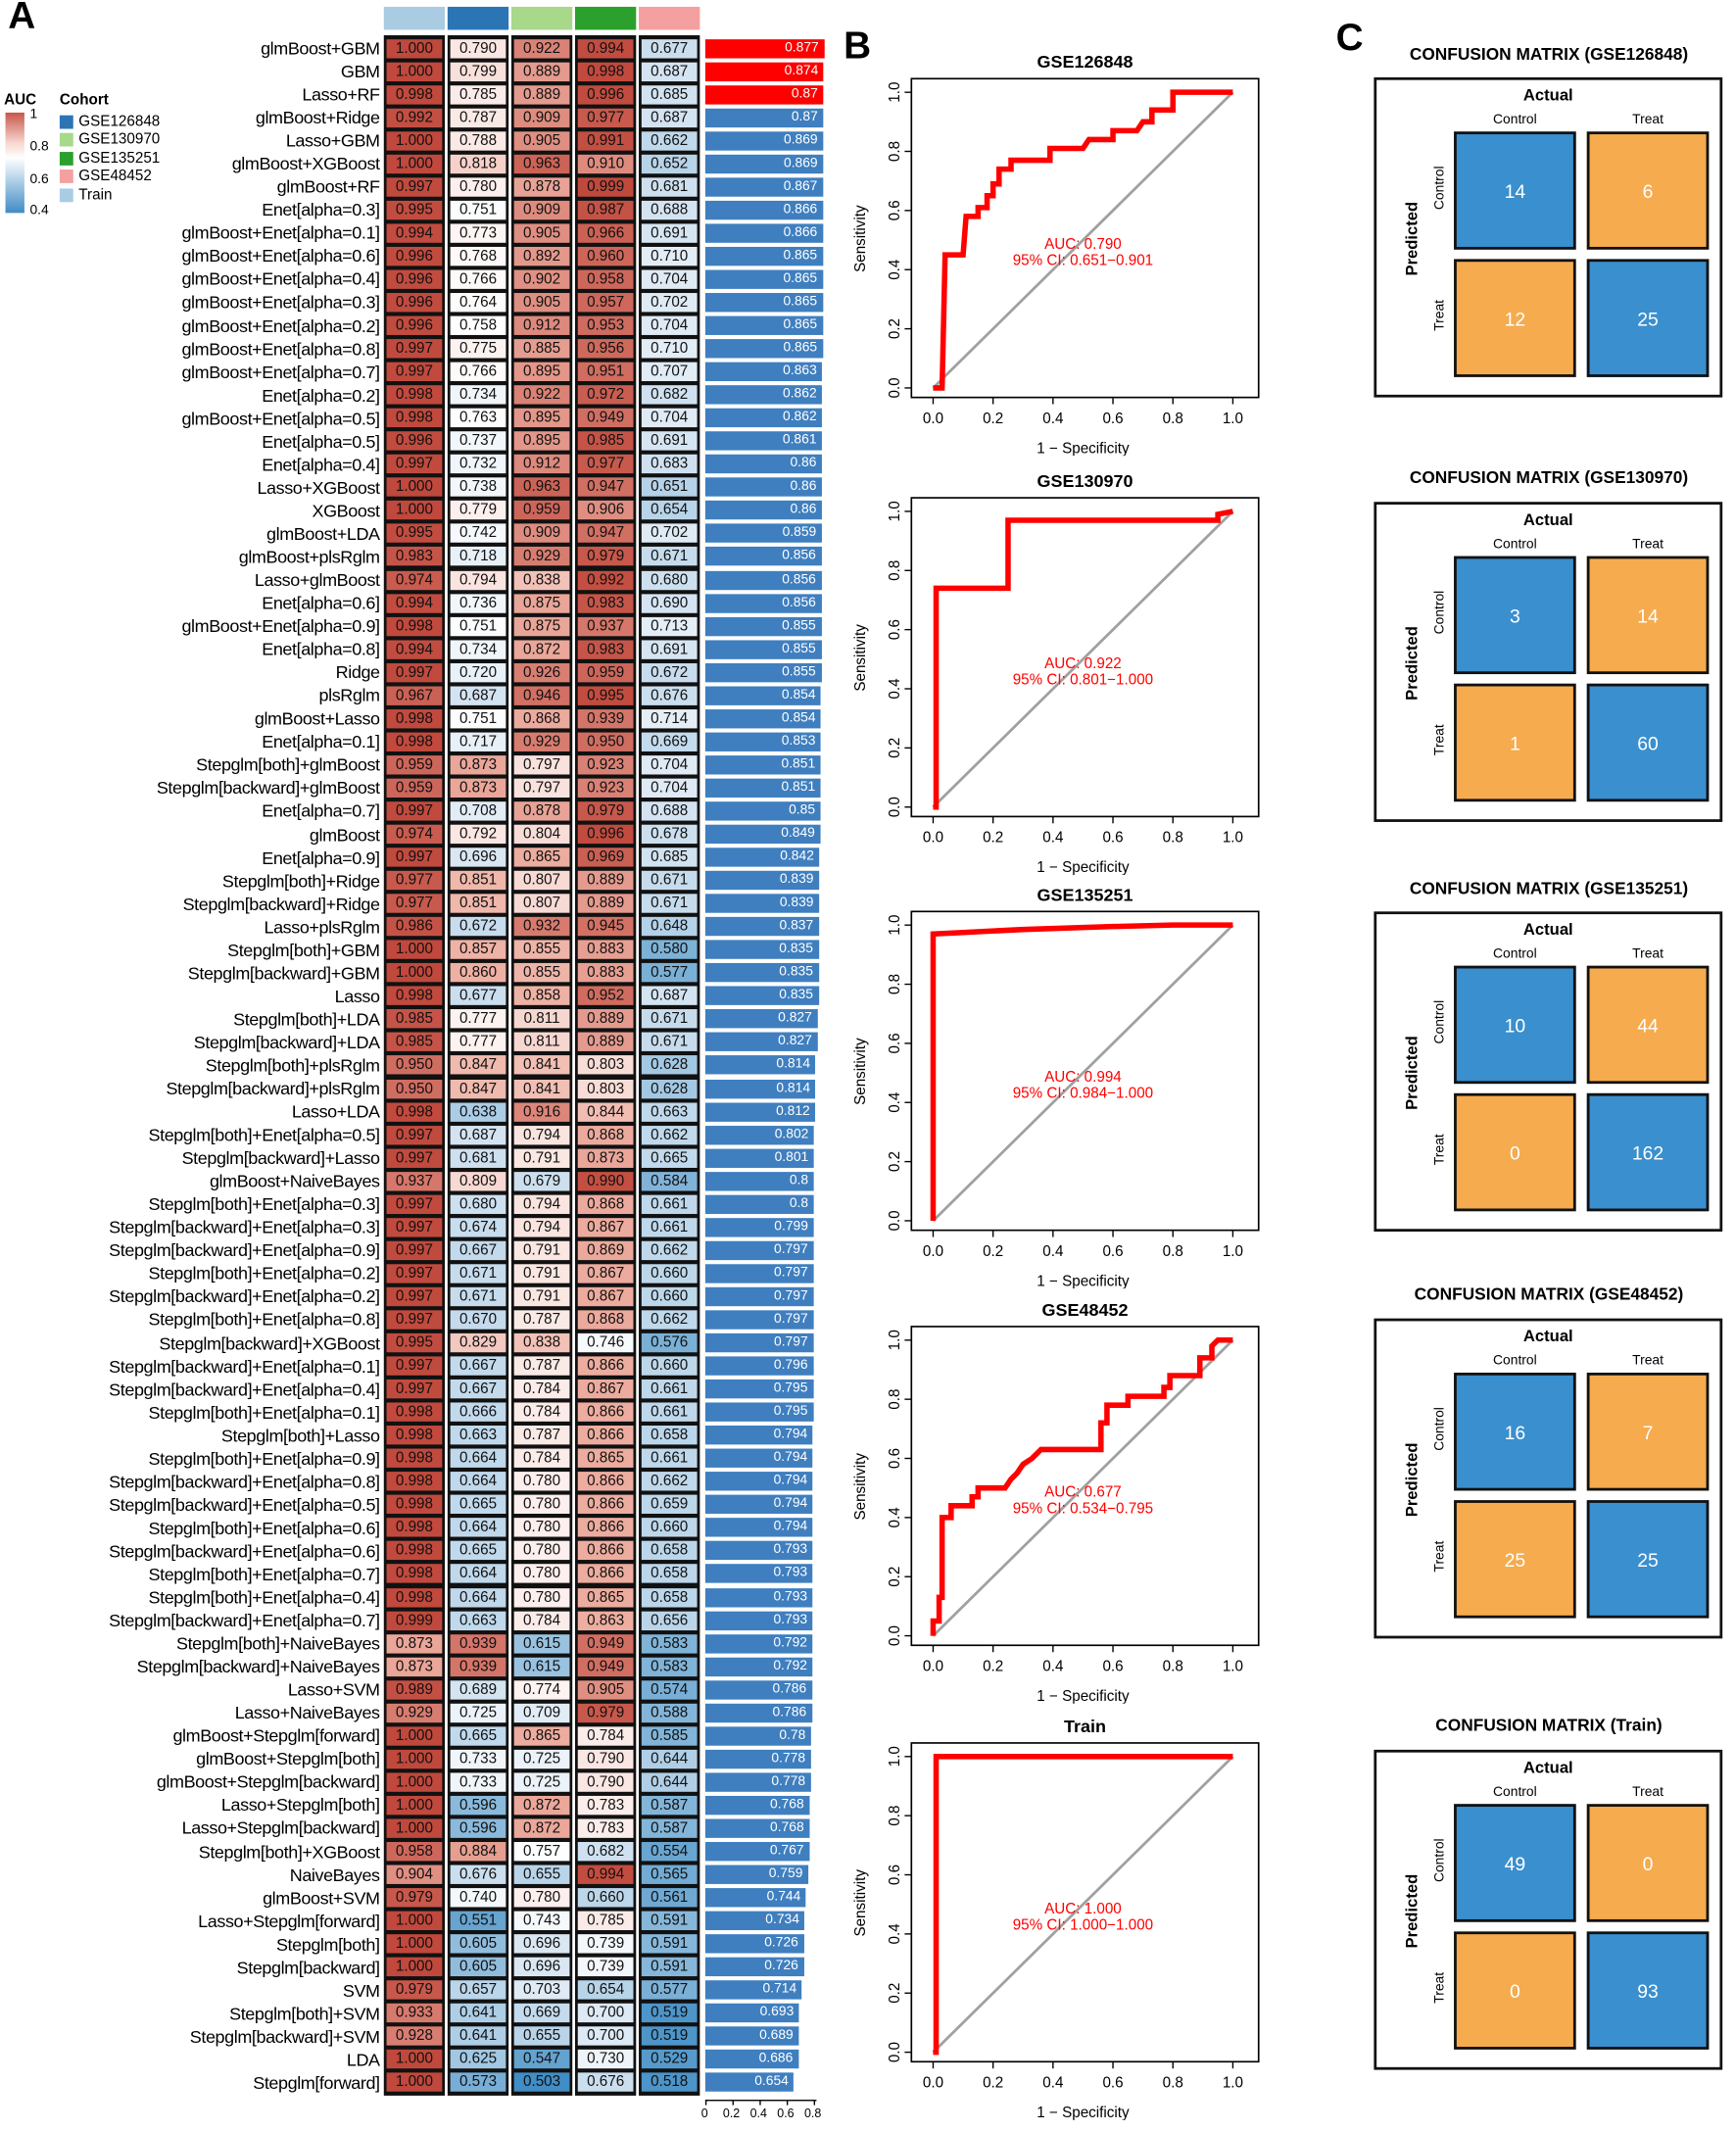  Describe the element at coordinates (414, 1065) in the screenshot. I see `heatmap-cell: 0.950` at that location.